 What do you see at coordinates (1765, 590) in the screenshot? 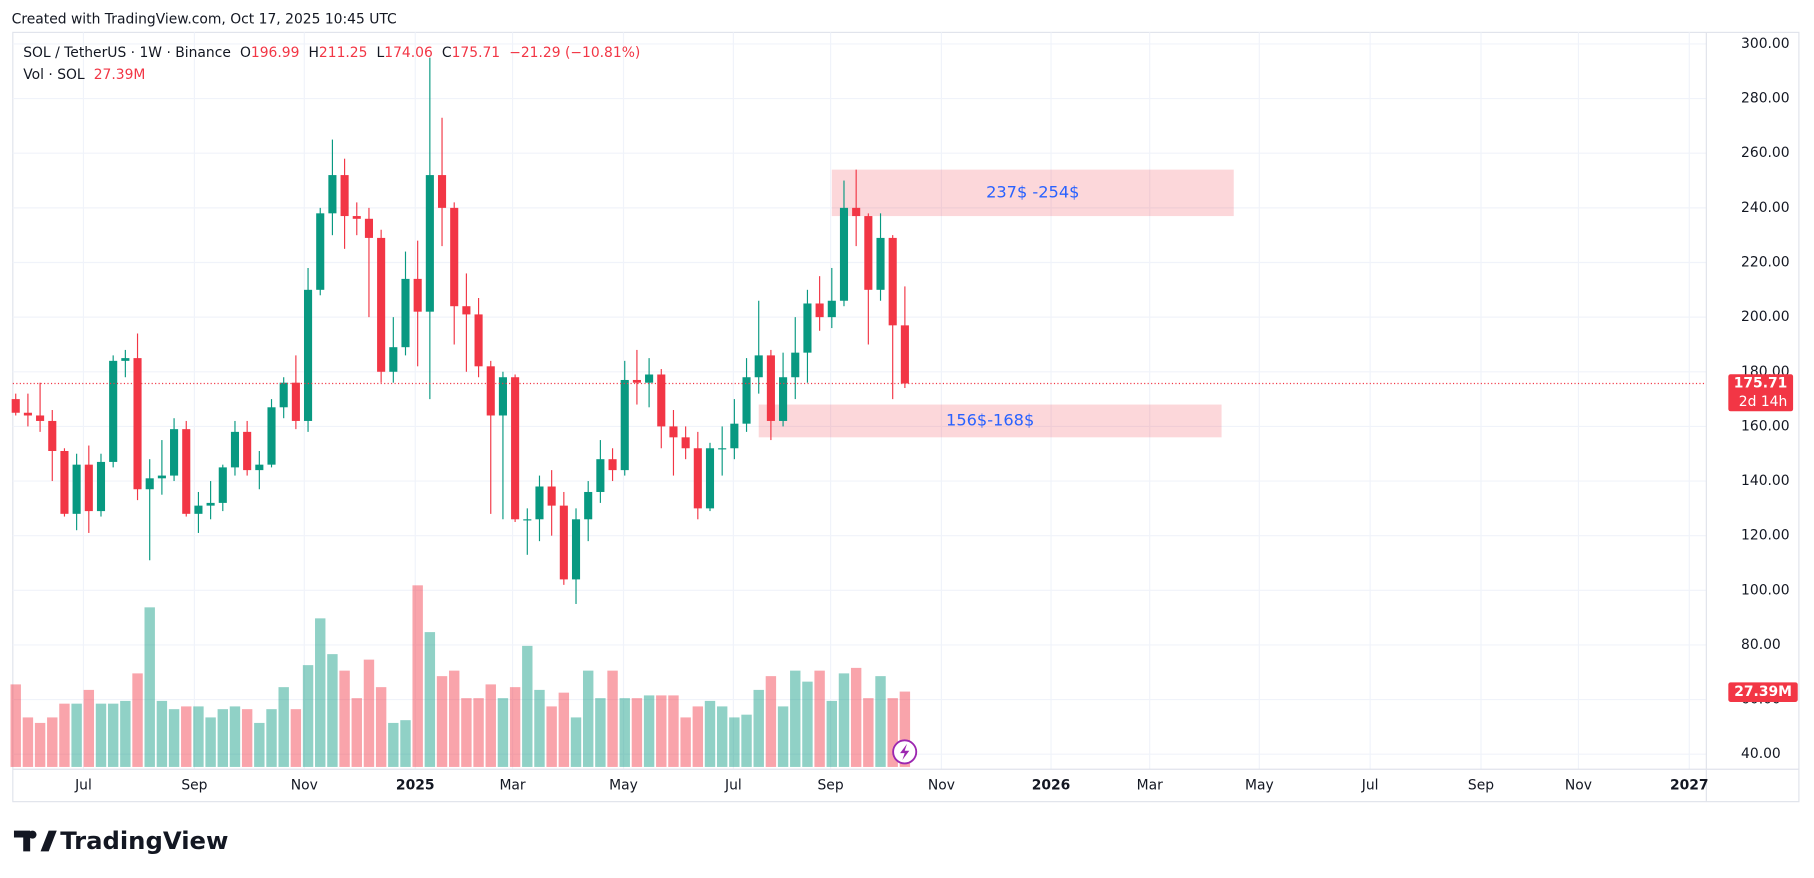
I see `y-tick-label: 100.00` at bounding box center [1765, 590].